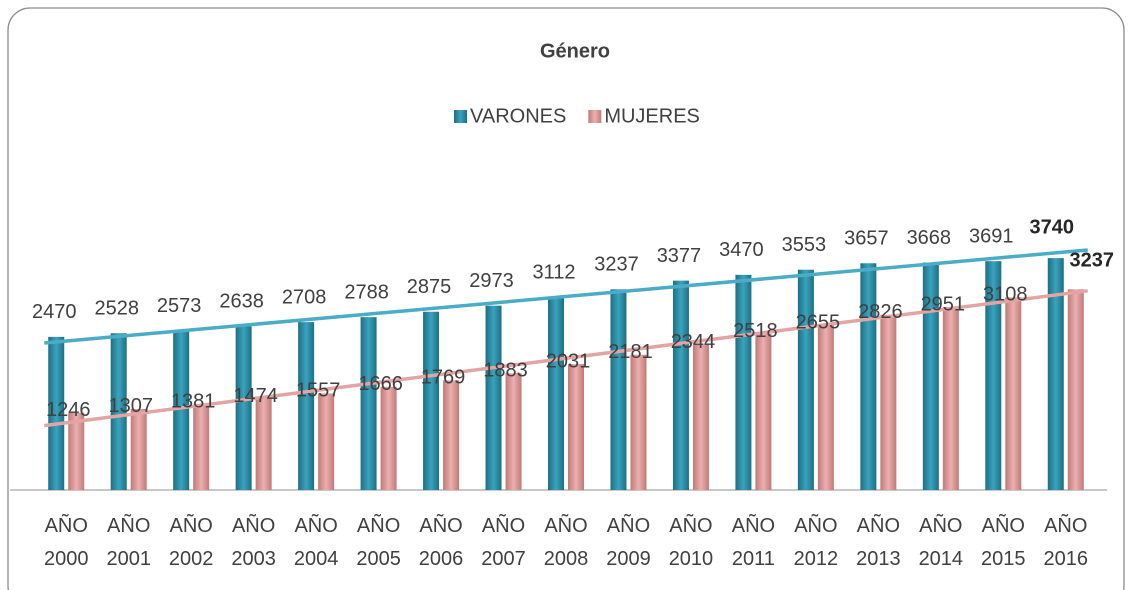 Image resolution: width=1131 pixels, height=590 pixels. What do you see at coordinates (1005, 295) in the screenshot?
I see `data-label: 3108` at bounding box center [1005, 295].